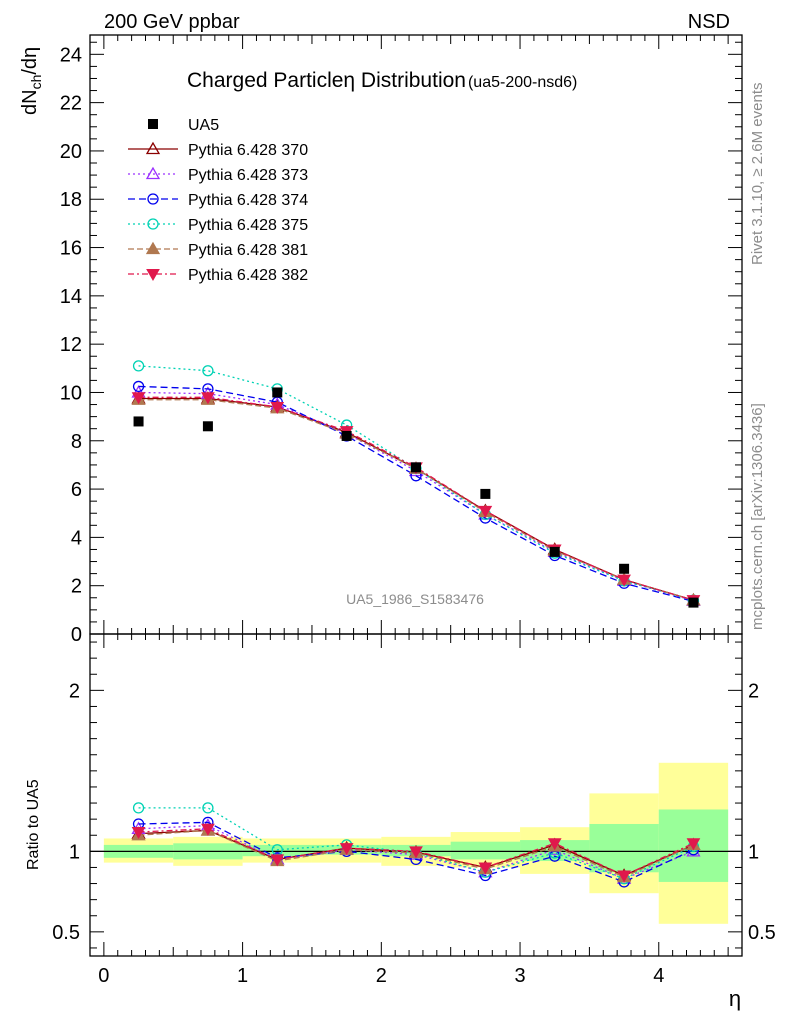 The image size is (786, 1024). I want to click on analysis-label: UA5_1986_S1583476, so click(415, 599).